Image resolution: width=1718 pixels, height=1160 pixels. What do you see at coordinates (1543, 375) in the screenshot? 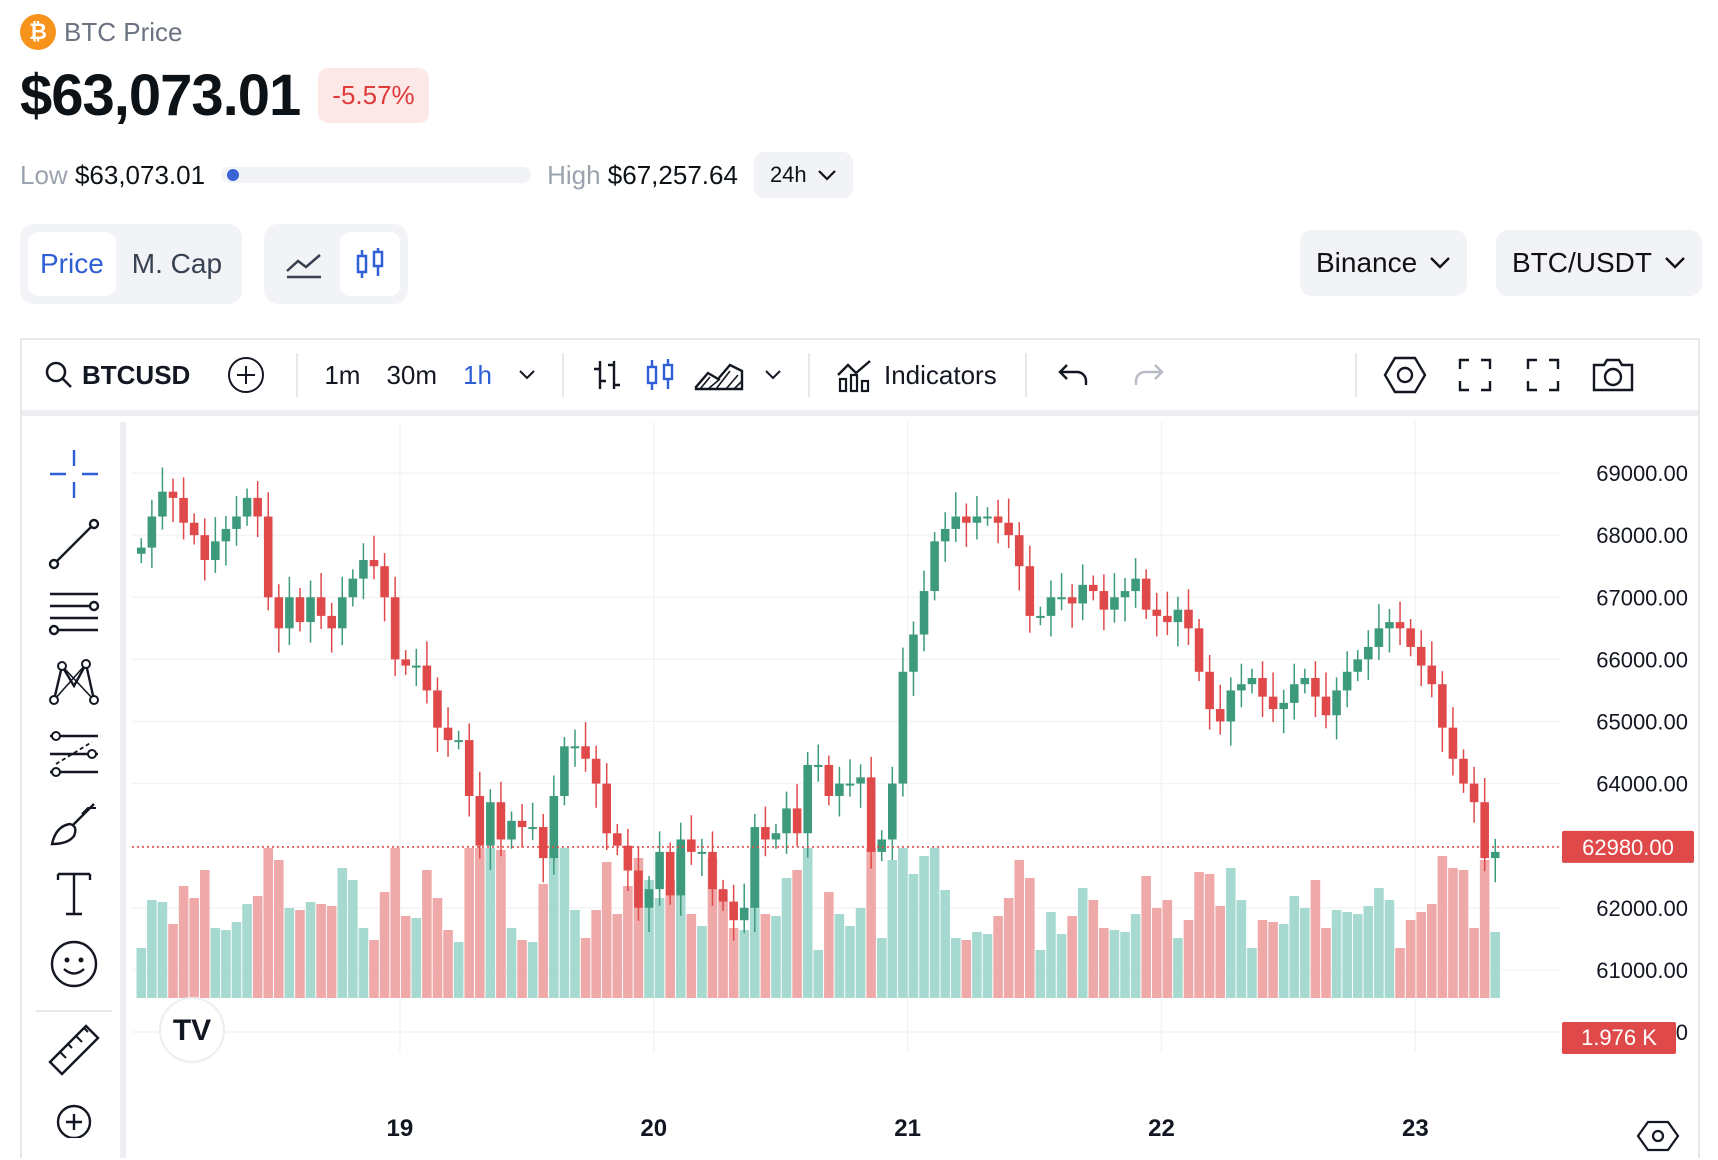
I see `fullscreen-button` at bounding box center [1543, 375].